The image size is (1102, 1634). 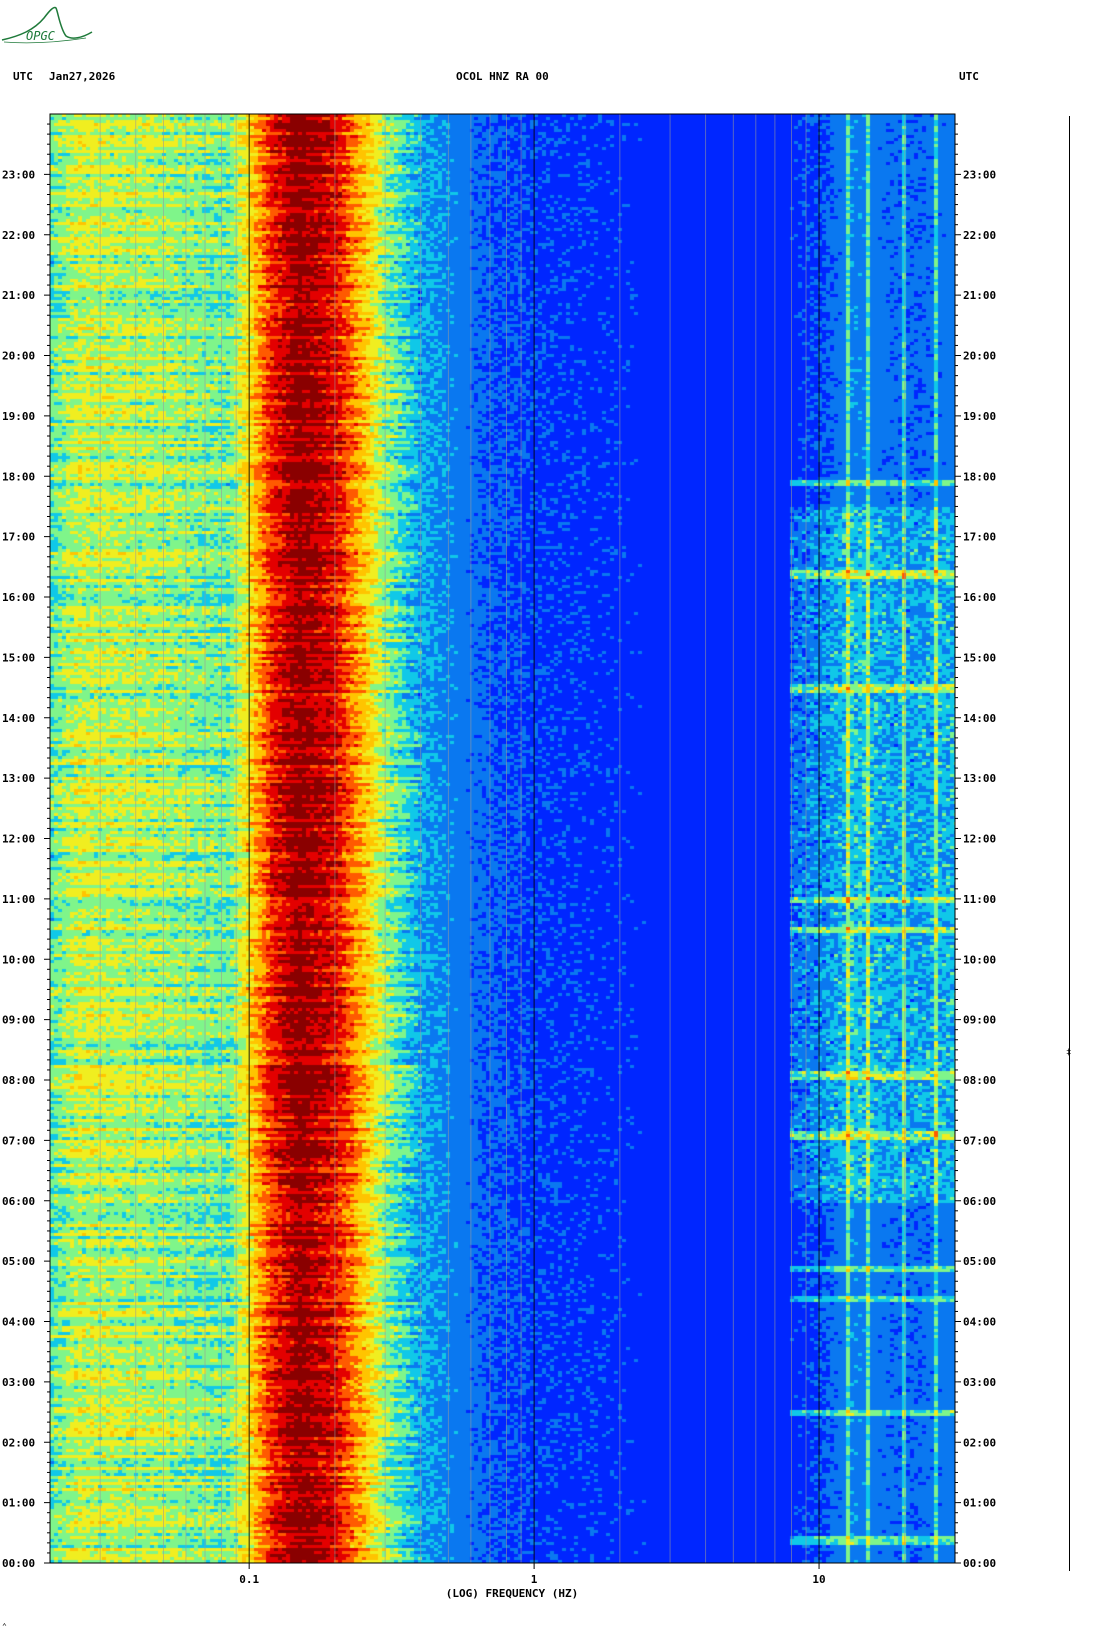 What do you see at coordinates (979, 476) in the screenshot?
I see `y-tick-label-right: 18:00` at bounding box center [979, 476].